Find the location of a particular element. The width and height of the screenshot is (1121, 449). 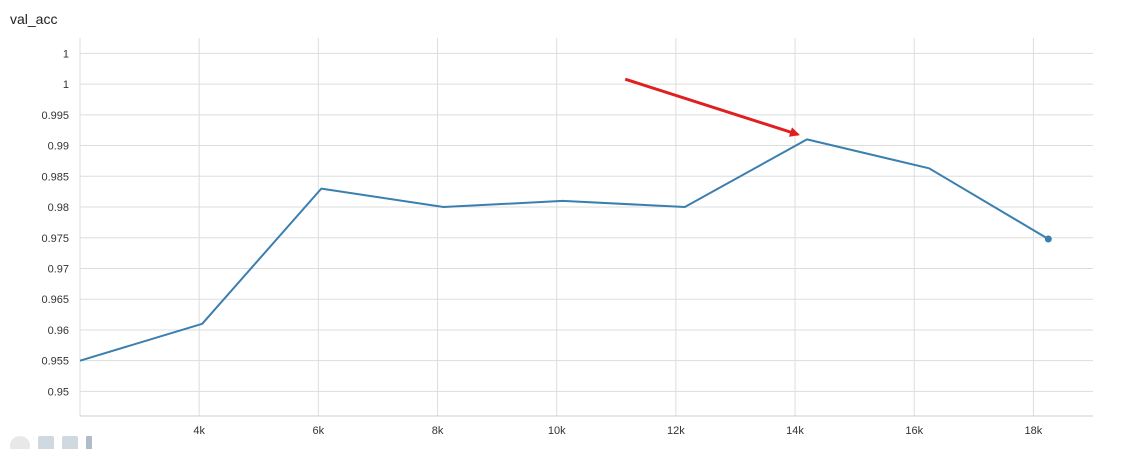

x-tick-label: 14k is located at coordinates (795, 431).